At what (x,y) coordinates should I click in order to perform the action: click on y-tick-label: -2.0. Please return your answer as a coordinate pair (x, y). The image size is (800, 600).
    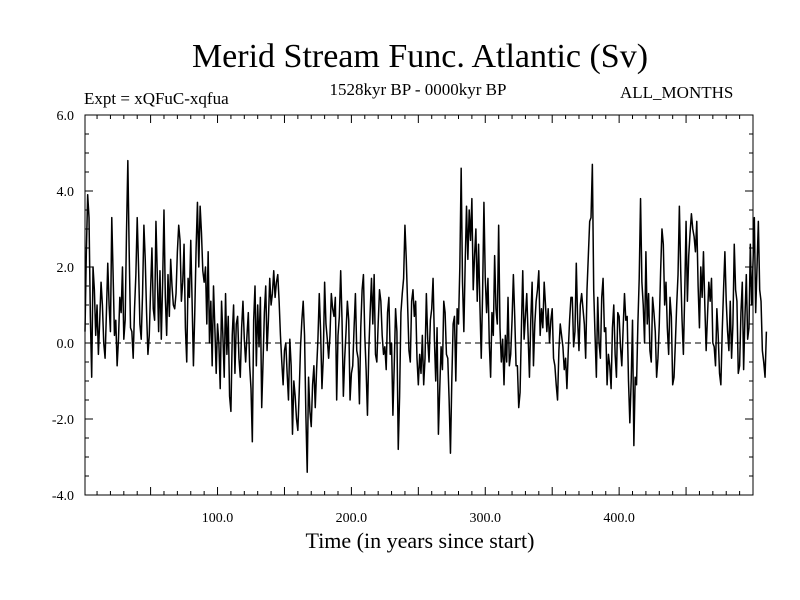
    Looking at the image, I should click on (63, 420).